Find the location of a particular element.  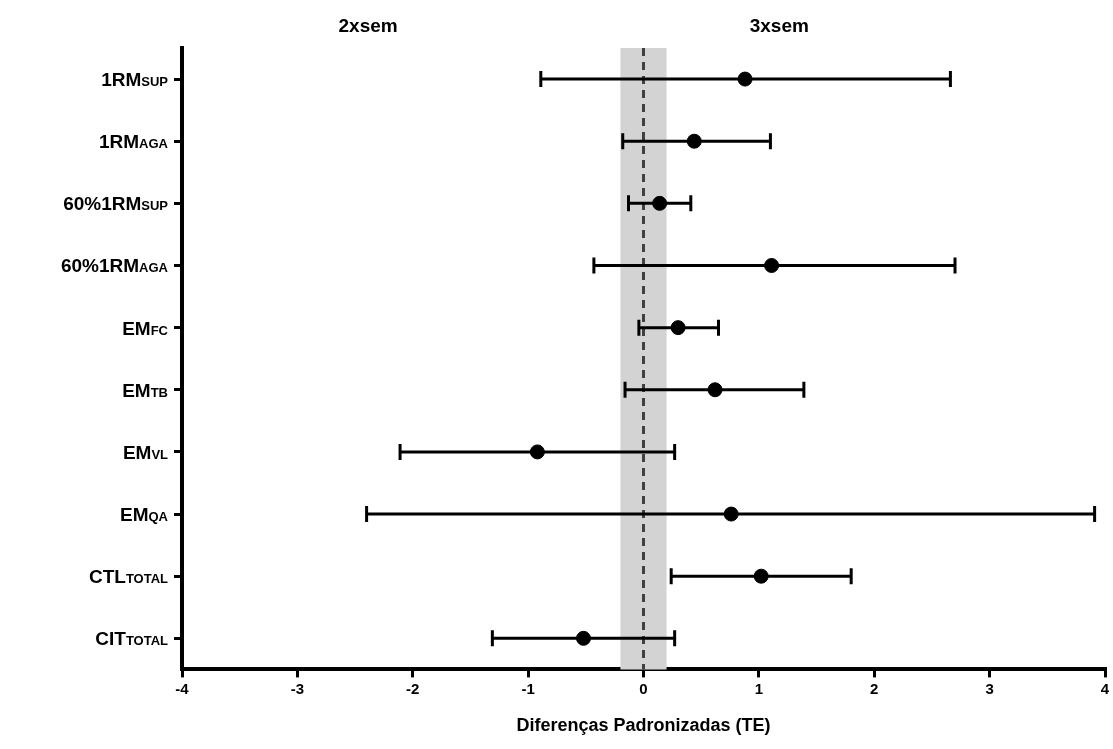

text: 2xsem is located at coordinates (368, 25).